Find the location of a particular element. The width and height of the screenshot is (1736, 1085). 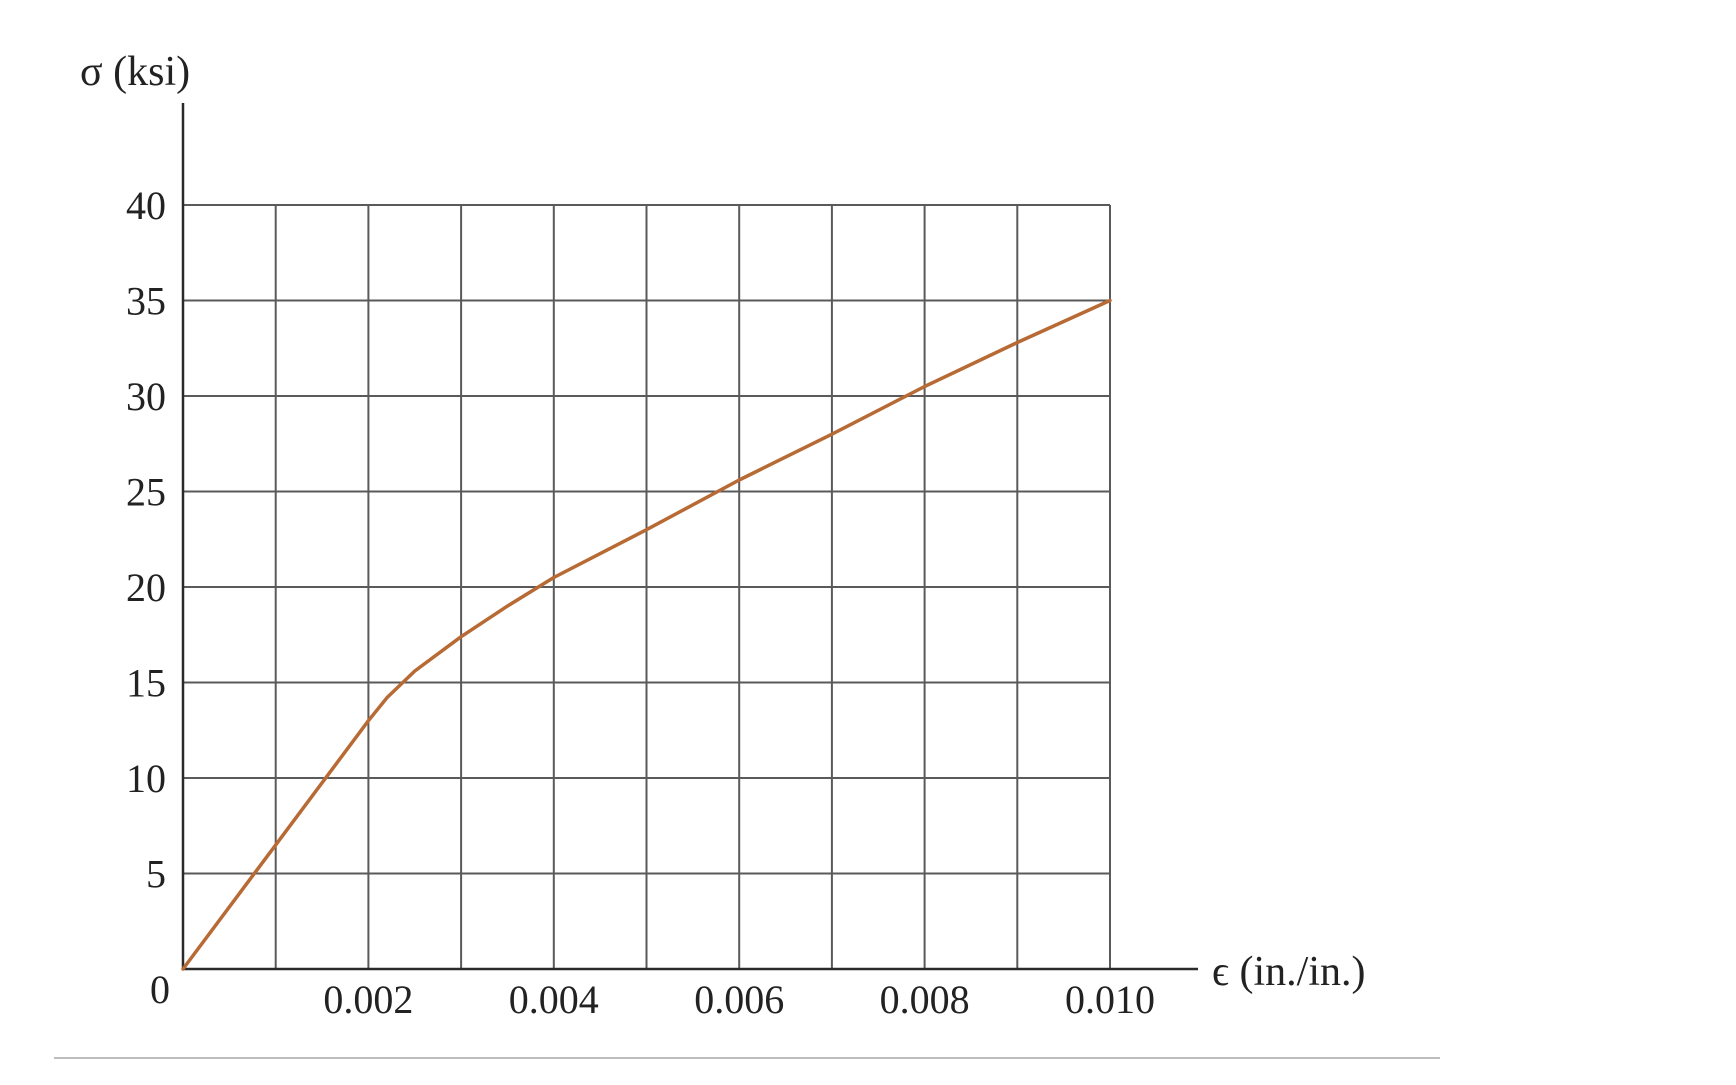

x-tick-label: 0.004 is located at coordinates (554, 999).